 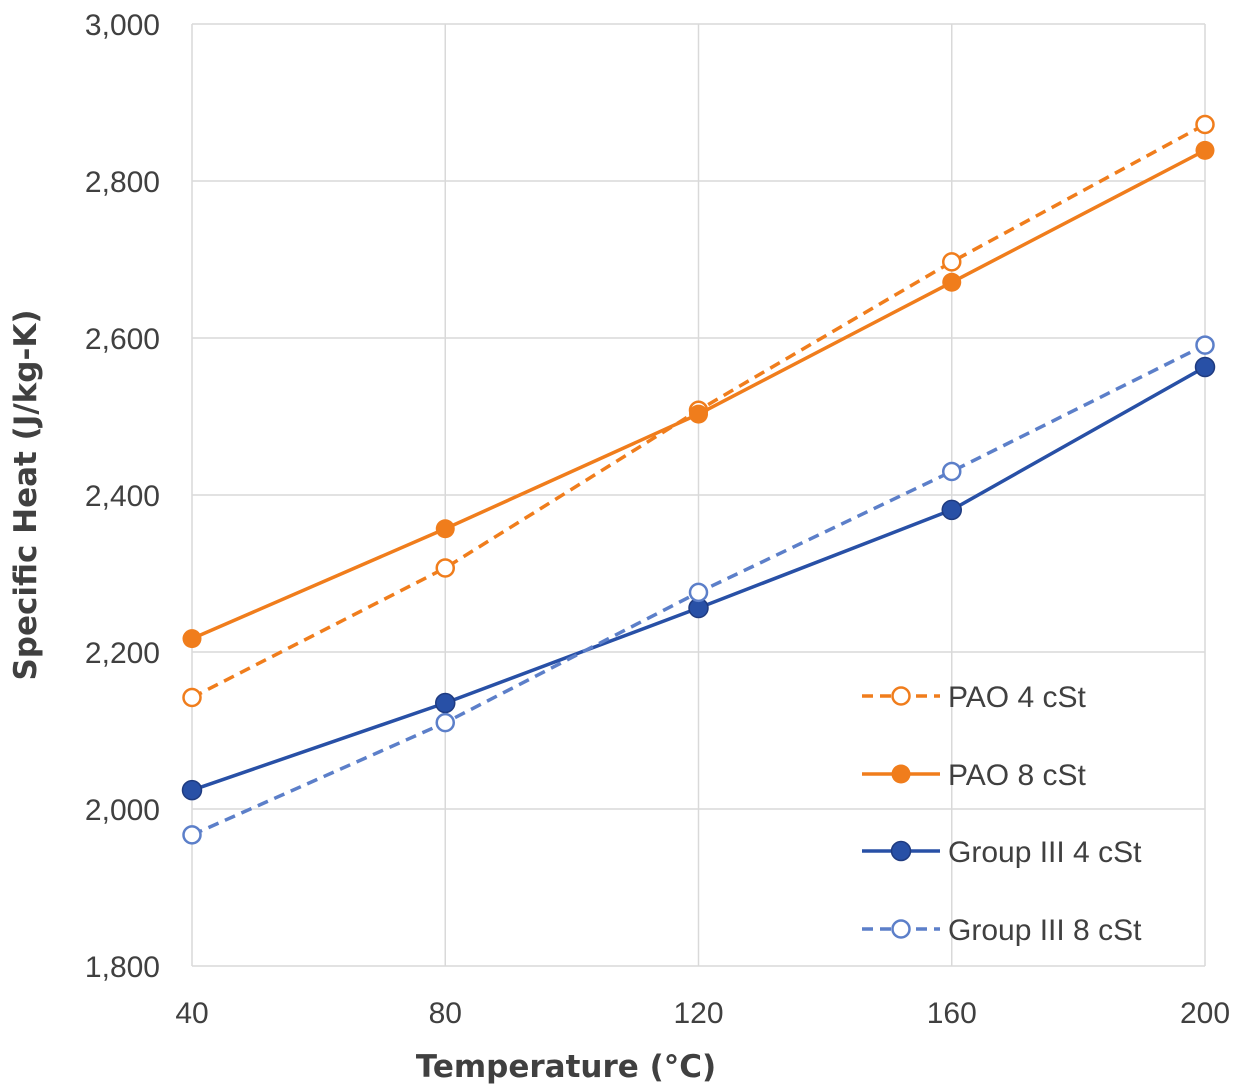 I want to click on y-tick-label: 1,800, so click(x=122, y=967).